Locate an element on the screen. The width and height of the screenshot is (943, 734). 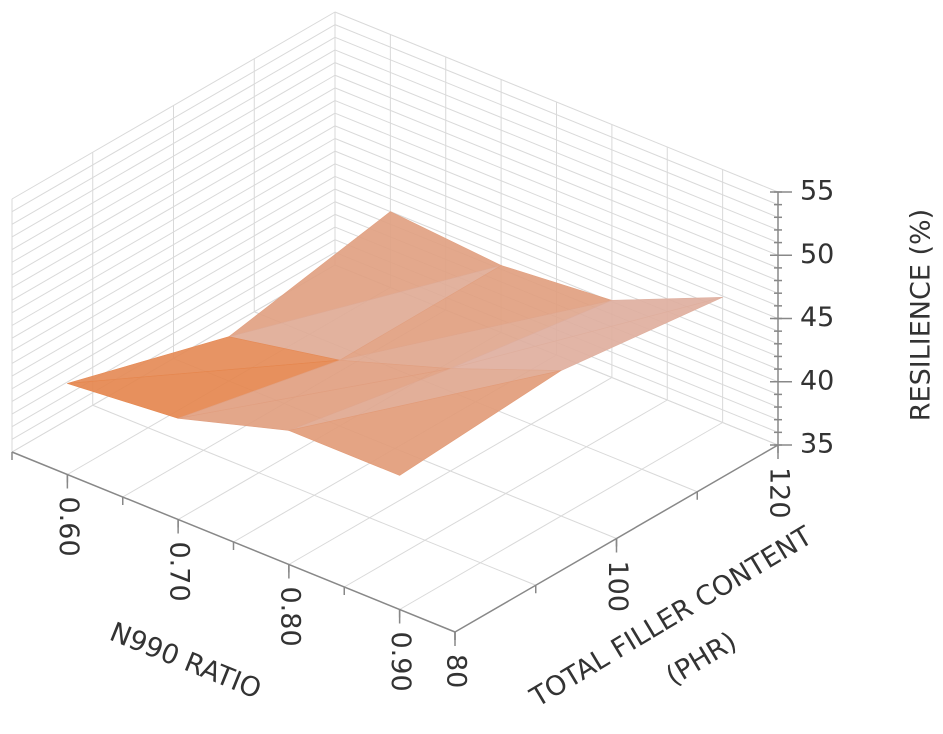
y-axis-title: (PHR) is located at coordinates (701, 659).